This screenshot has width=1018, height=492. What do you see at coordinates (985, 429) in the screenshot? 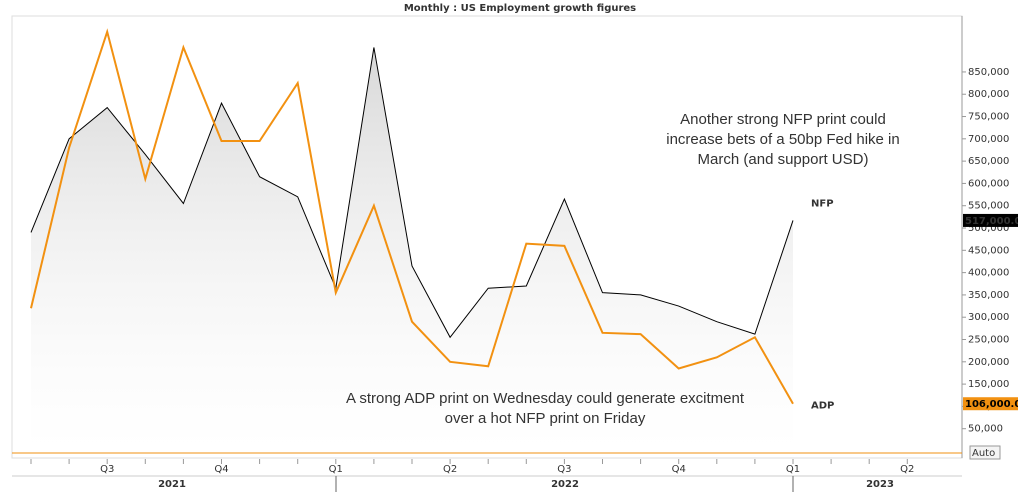
I see `y-tick-label: 50,000` at bounding box center [985, 429].